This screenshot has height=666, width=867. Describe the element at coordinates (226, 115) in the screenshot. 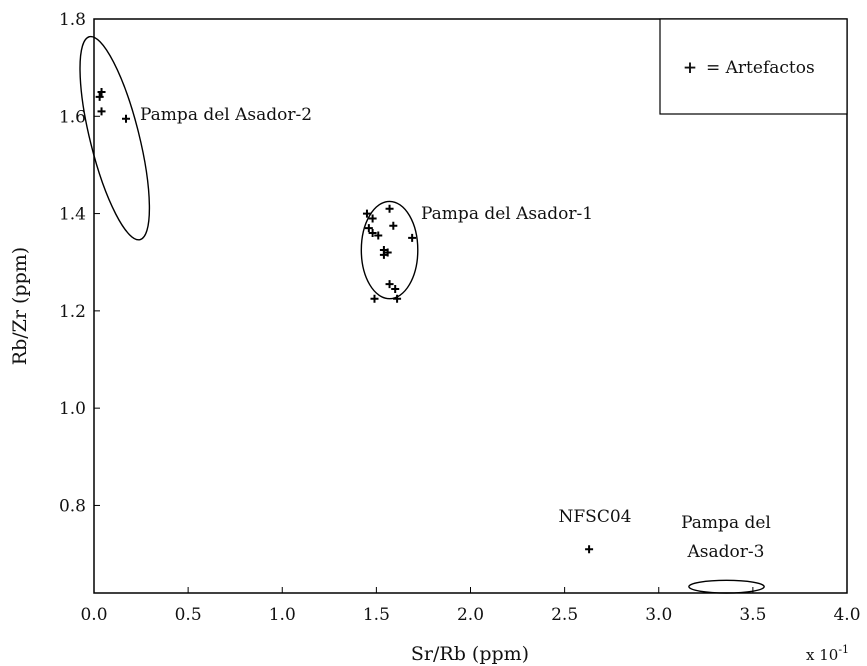

I see `label-pampa-del-asador-2: Pampa del Asador-2` at that location.